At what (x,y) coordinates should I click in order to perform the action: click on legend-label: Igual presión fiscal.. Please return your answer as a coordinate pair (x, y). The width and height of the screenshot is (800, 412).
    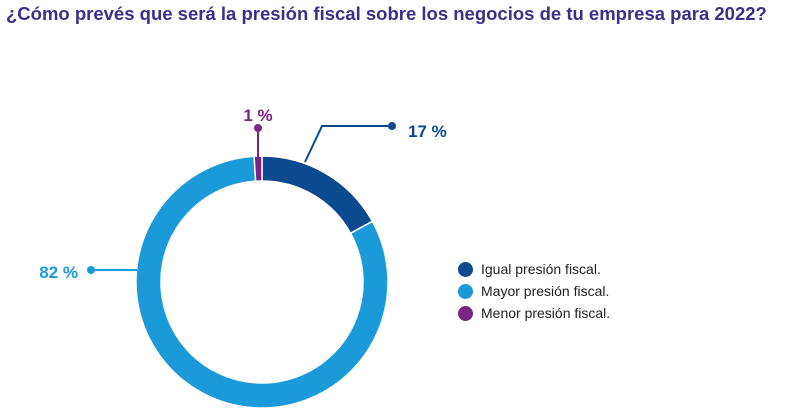
    Looking at the image, I should click on (541, 269).